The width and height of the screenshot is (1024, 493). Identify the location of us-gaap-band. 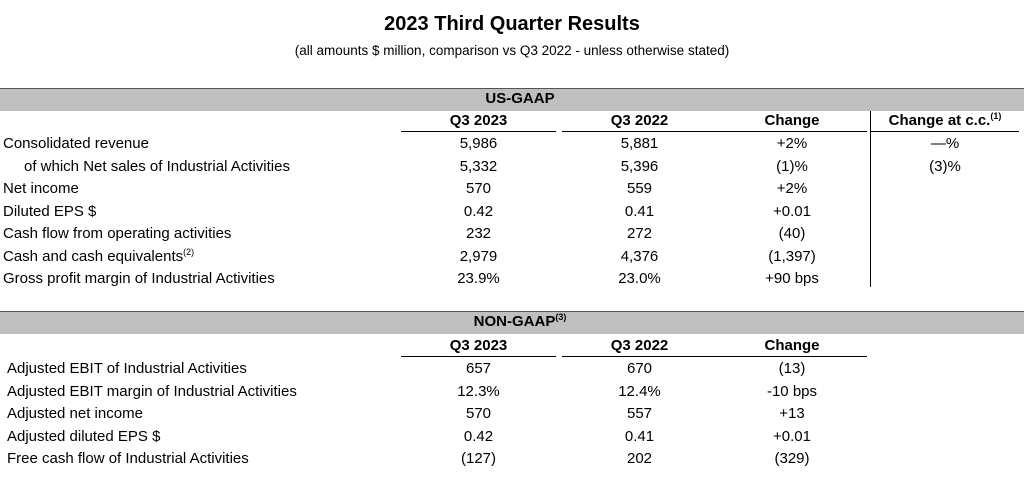
(512, 99).